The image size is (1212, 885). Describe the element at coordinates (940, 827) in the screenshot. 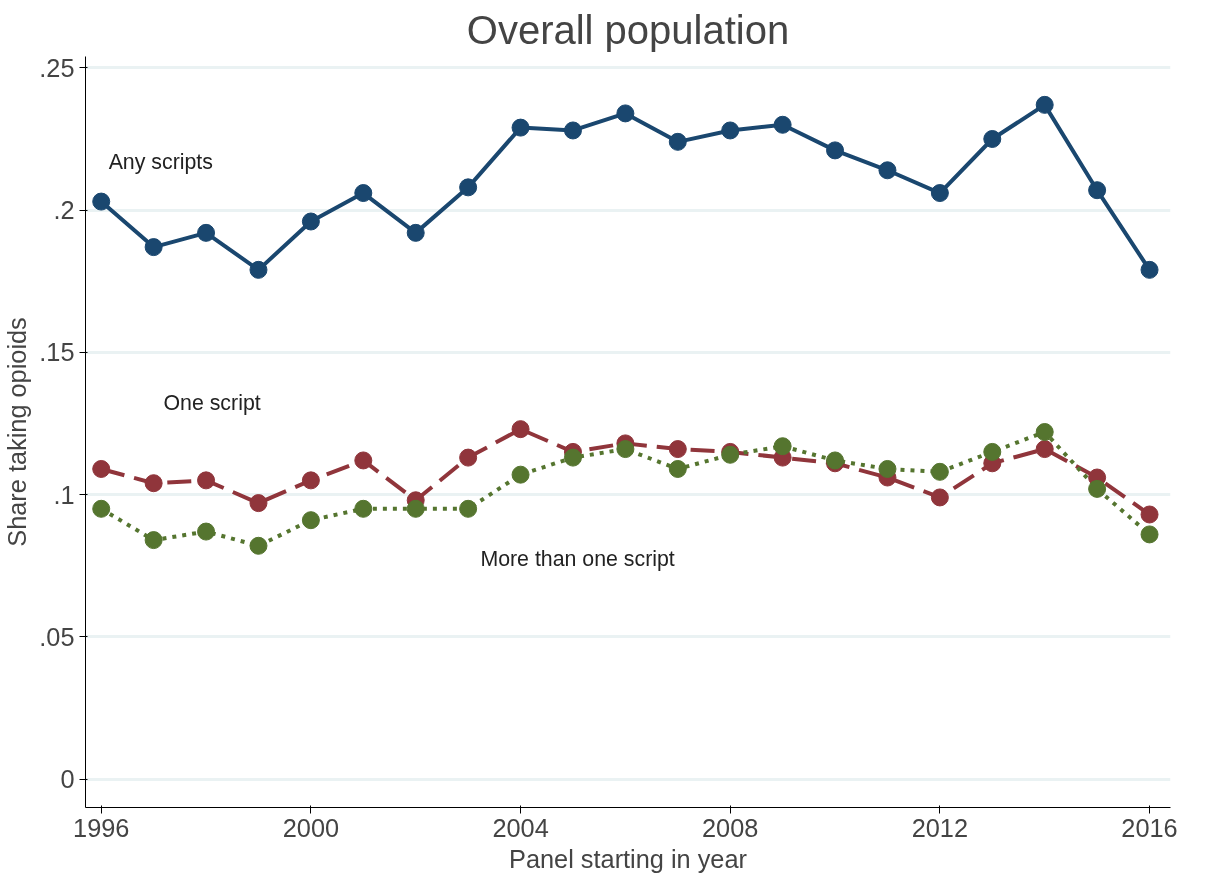

I see `x-tick-label: 2012` at that location.